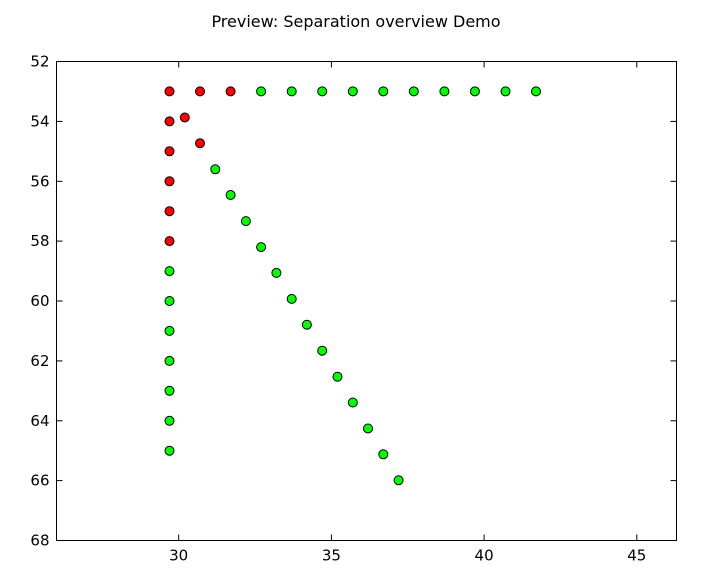 This screenshot has width=711, height=573. I want to click on y-tick-label: 60, so click(39, 301).